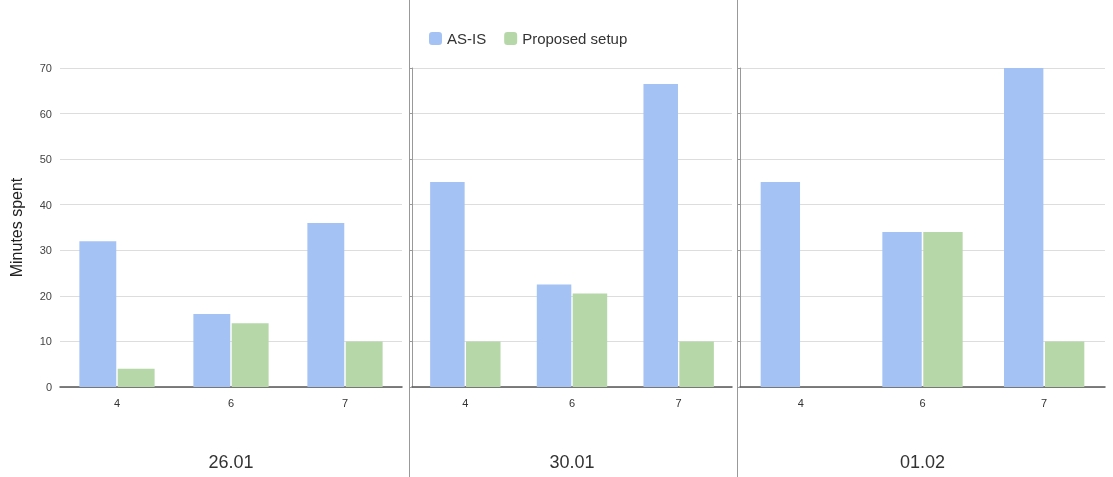 The height and width of the screenshot is (477, 1113). Describe the element at coordinates (467, 38) in the screenshot. I see `legend-label: AS-IS` at that location.